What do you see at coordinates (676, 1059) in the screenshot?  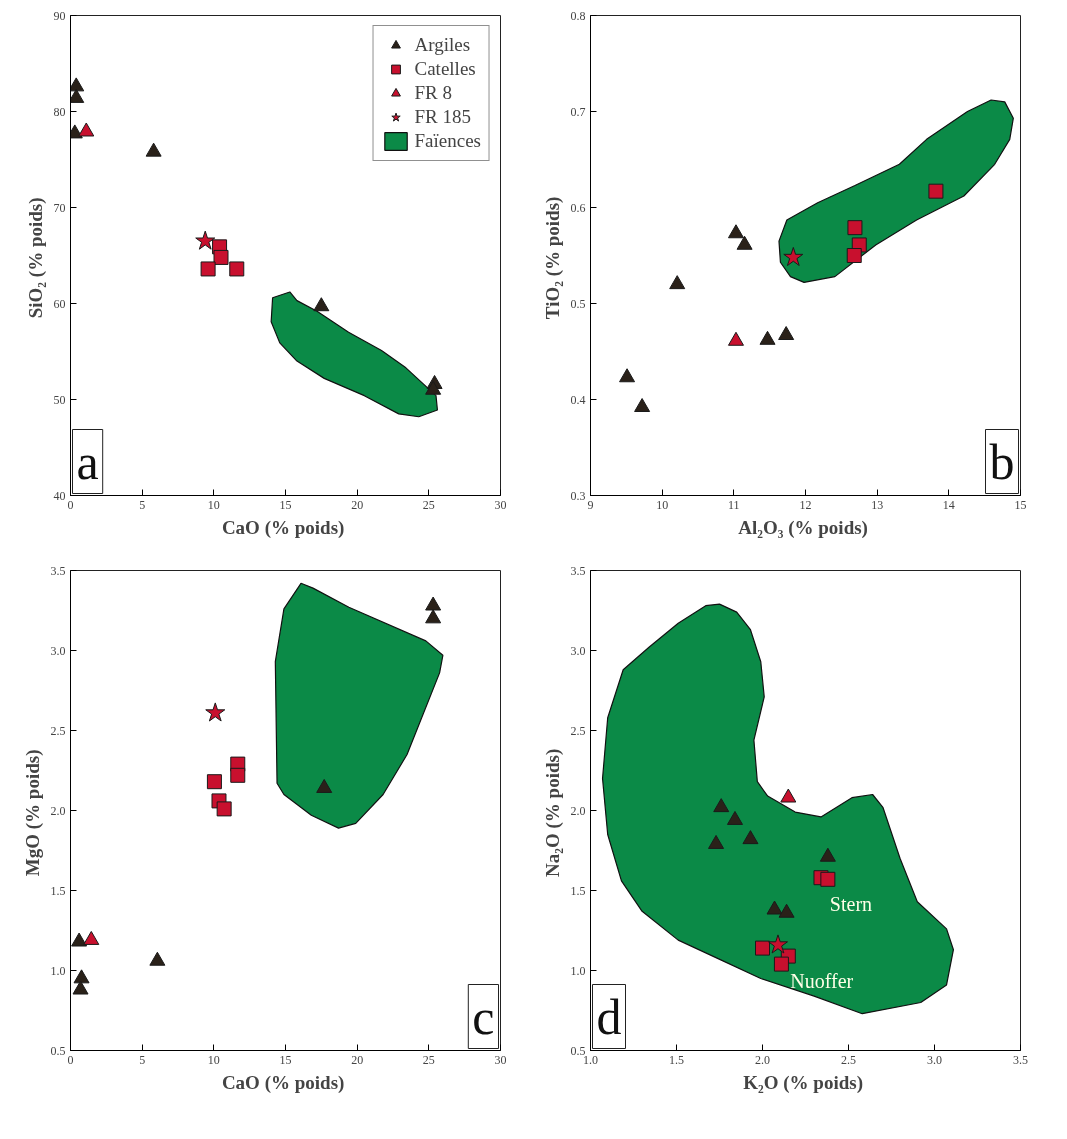 I see `x-tick-label: 1.5` at bounding box center [676, 1059].